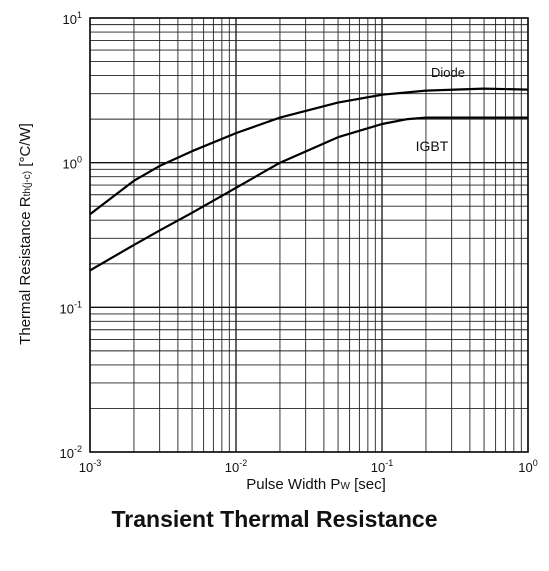 The image size is (549, 571). What do you see at coordinates (27, 184) in the screenshot?
I see `y-axis-label-sub: th(j-c)` at bounding box center [27, 184].